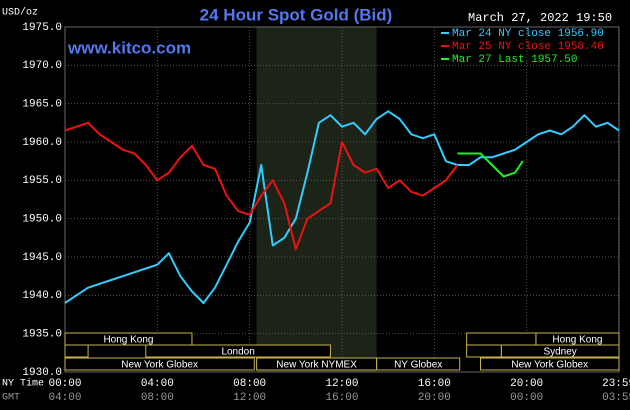 The image size is (630, 410). Describe the element at coordinates (490, 165) in the screenshot. I see `series-line` at that location.